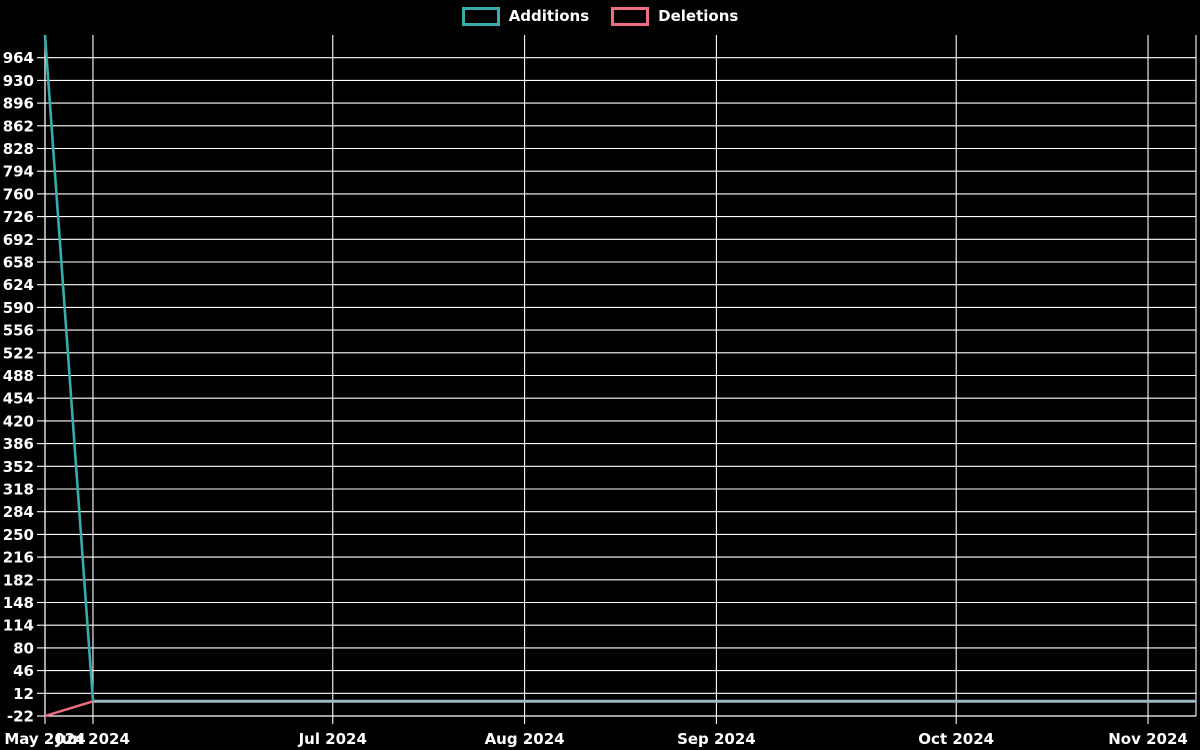  What do you see at coordinates (698, 16) in the screenshot?
I see `deletions-legend-label: Deletions` at bounding box center [698, 16].